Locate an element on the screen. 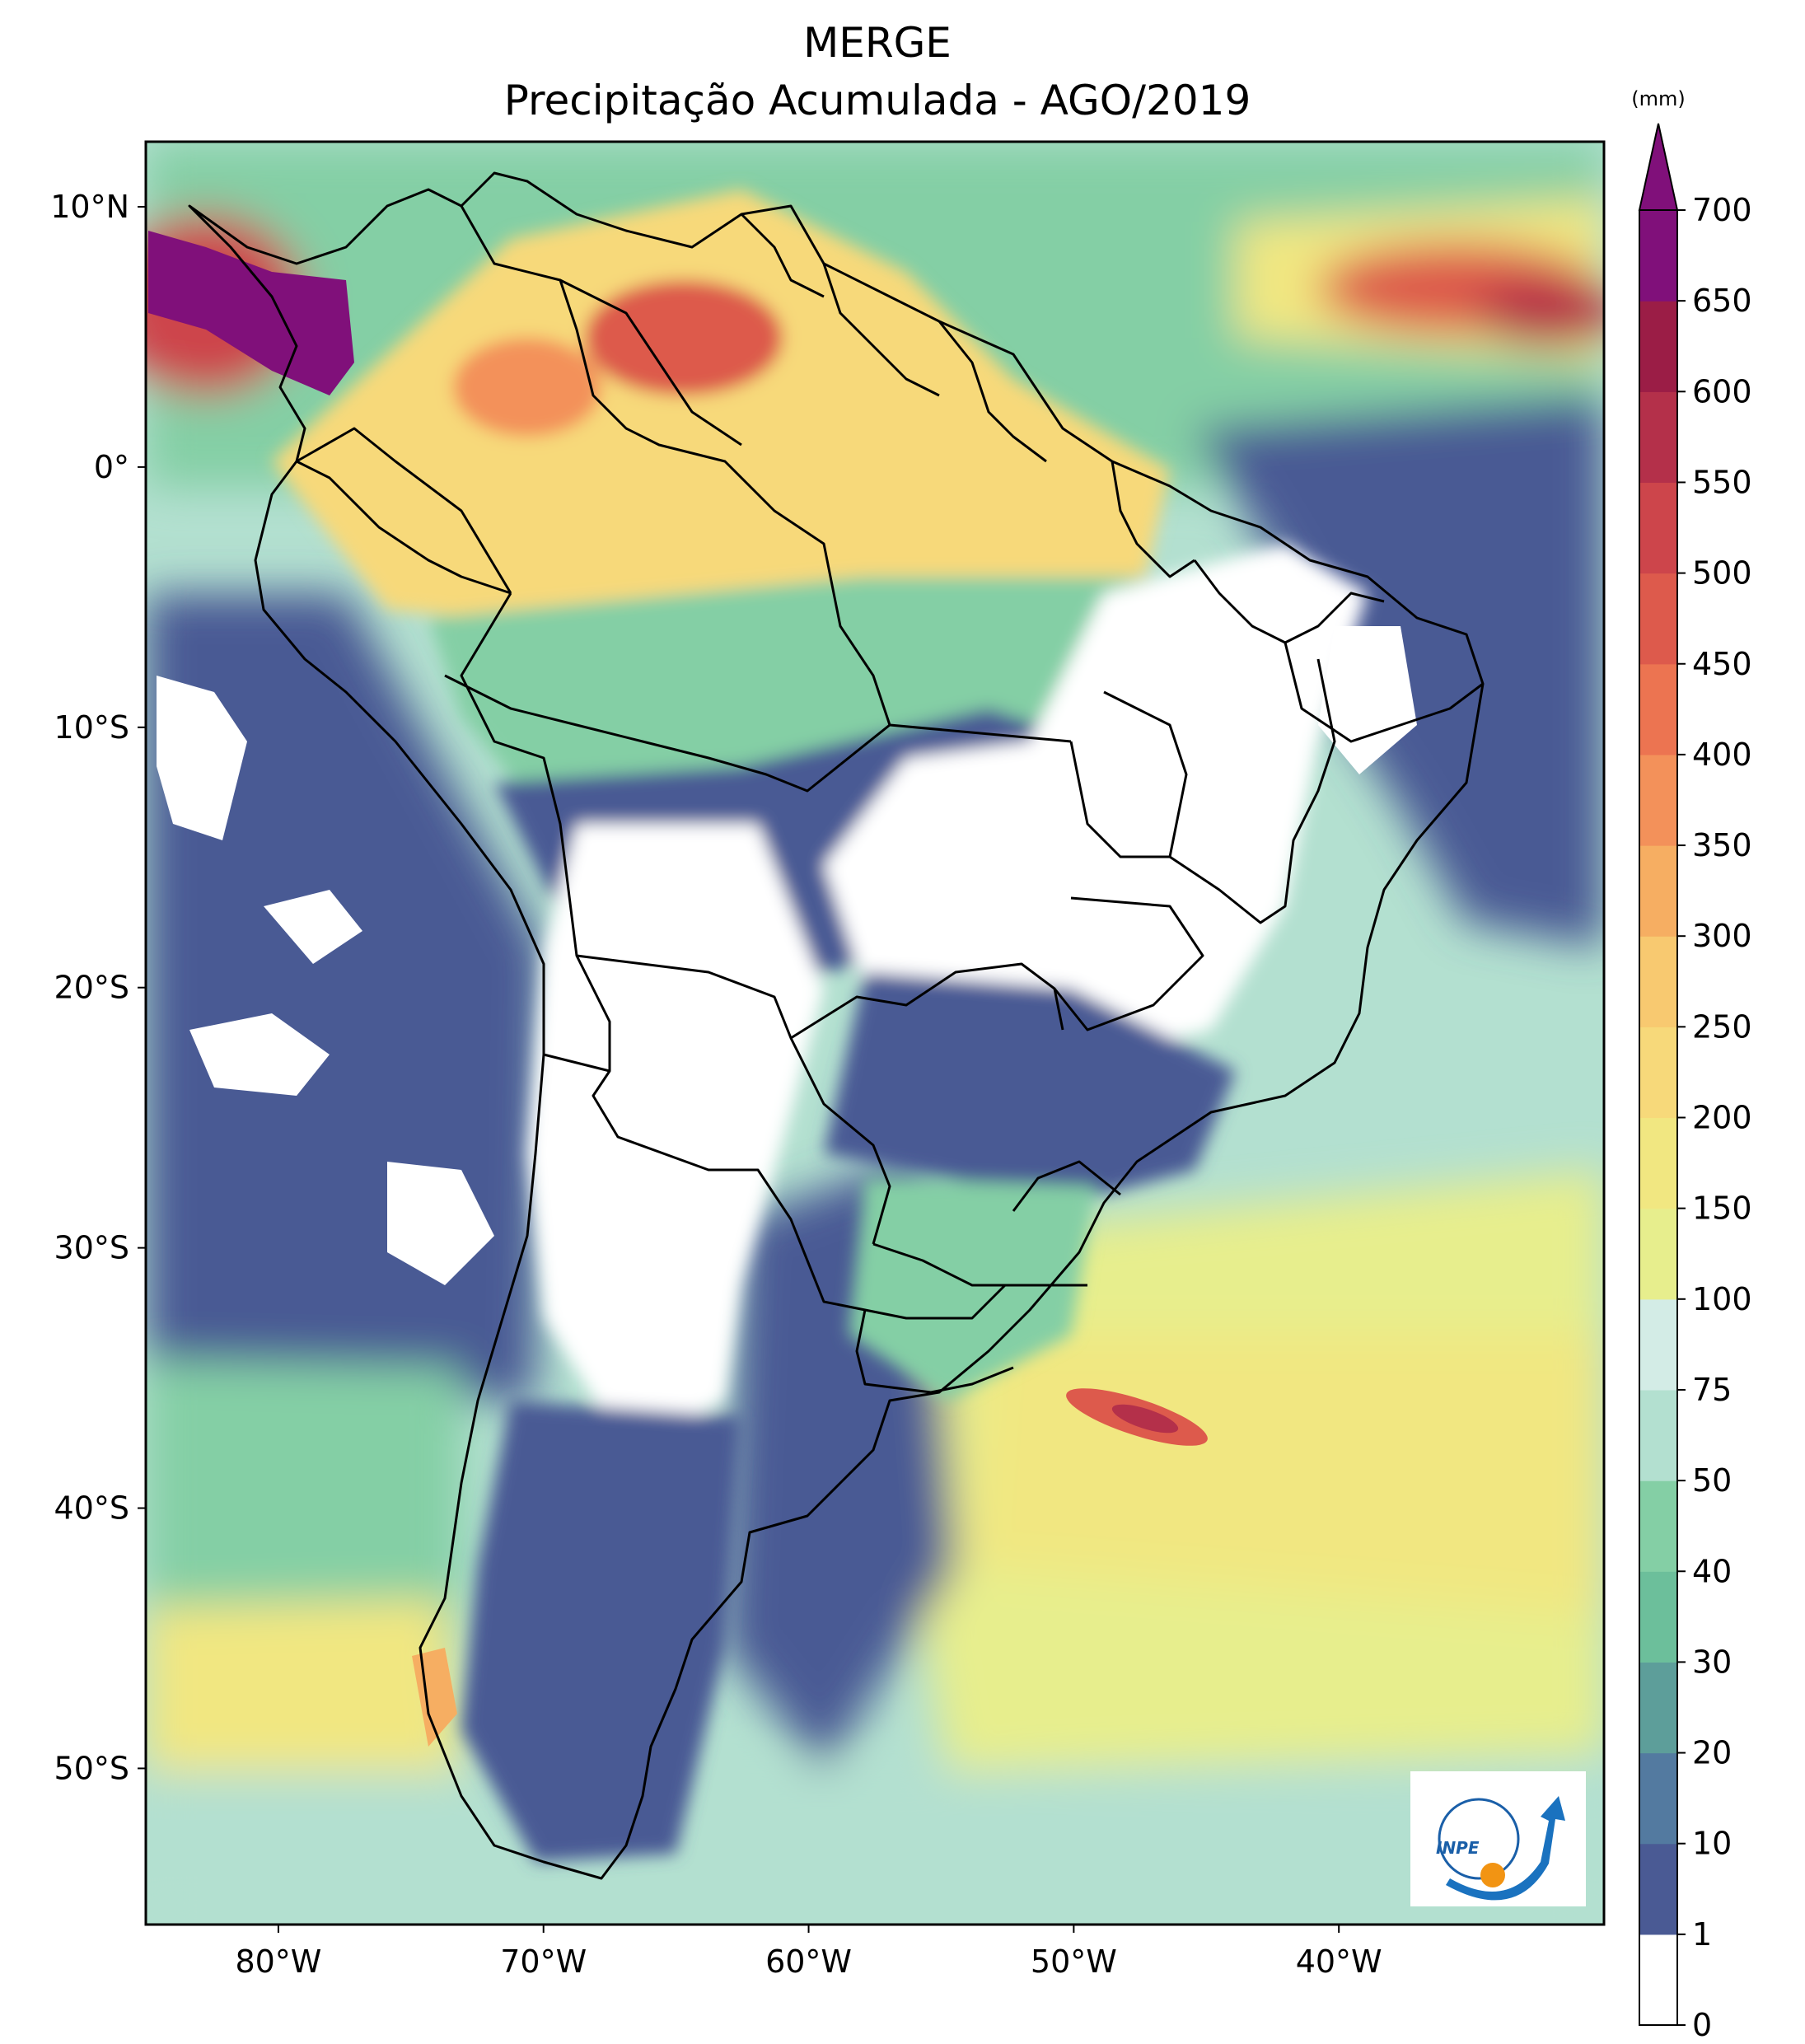  lat-tick-label: 40°S is located at coordinates (91, 1508).